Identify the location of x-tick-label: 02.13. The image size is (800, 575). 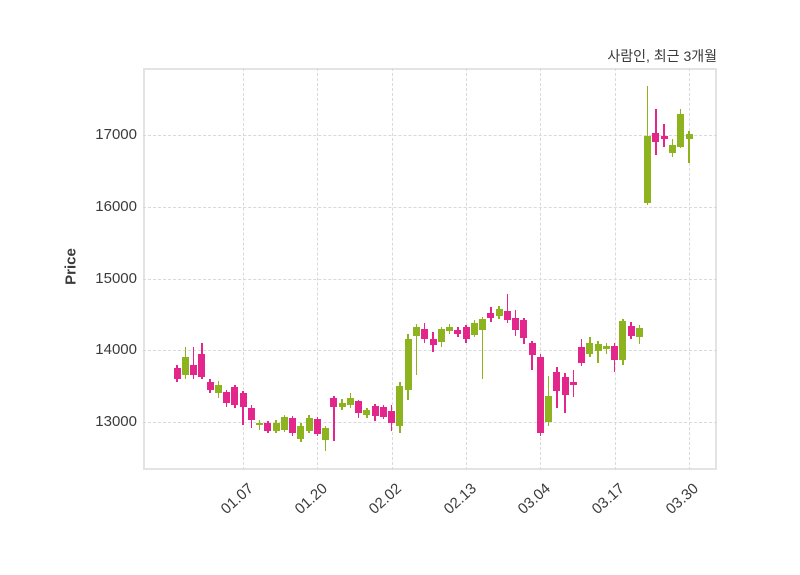
(460, 499).